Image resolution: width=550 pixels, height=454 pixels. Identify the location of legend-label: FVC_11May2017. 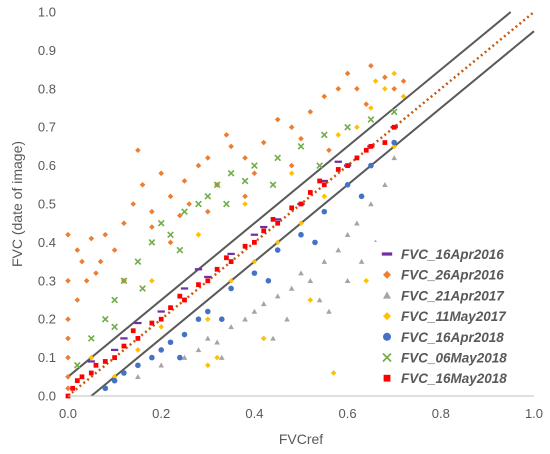
(454, 316).